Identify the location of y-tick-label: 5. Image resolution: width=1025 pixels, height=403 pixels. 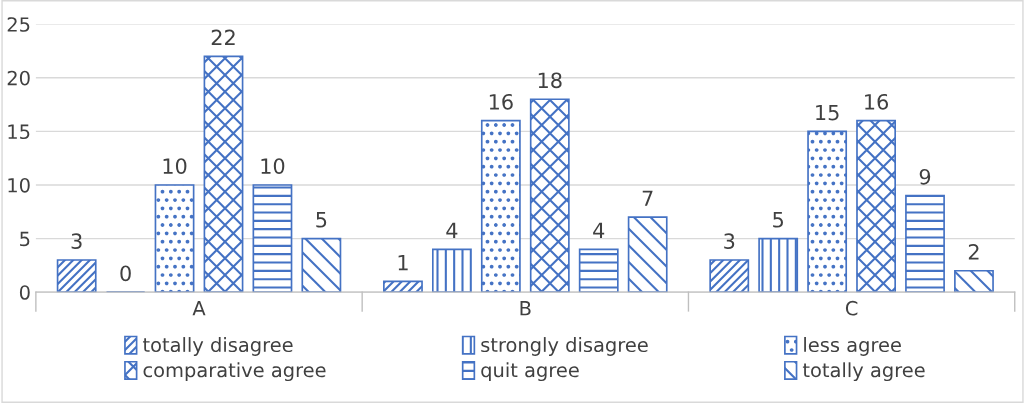
(25, 239).